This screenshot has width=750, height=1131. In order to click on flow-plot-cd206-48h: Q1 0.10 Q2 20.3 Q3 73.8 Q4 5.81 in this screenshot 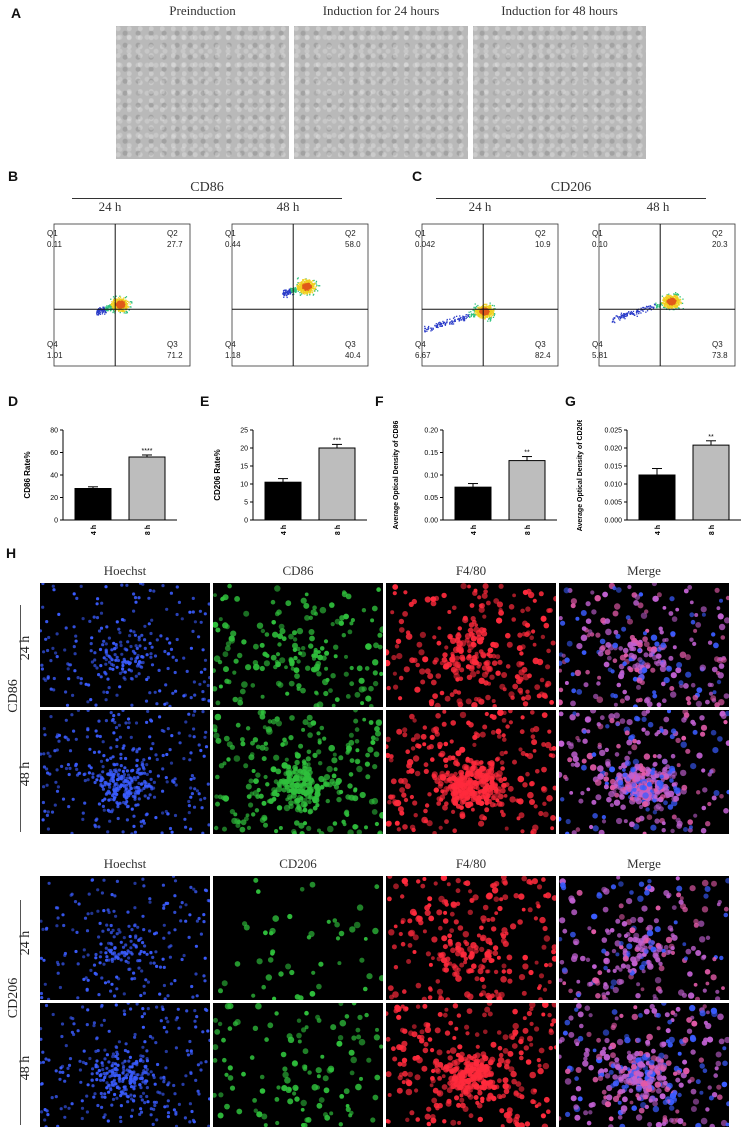, I will do `click(662, 301)`.